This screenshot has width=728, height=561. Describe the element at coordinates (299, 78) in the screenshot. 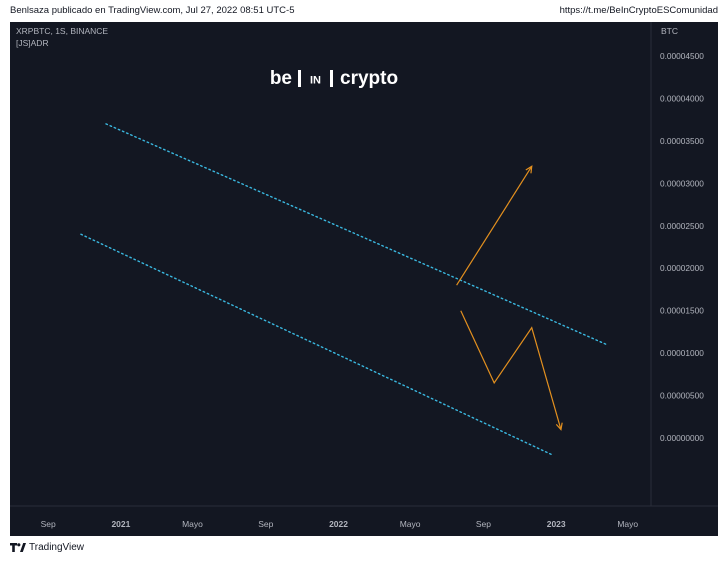

I see `watermark-bracket-left` at that location.